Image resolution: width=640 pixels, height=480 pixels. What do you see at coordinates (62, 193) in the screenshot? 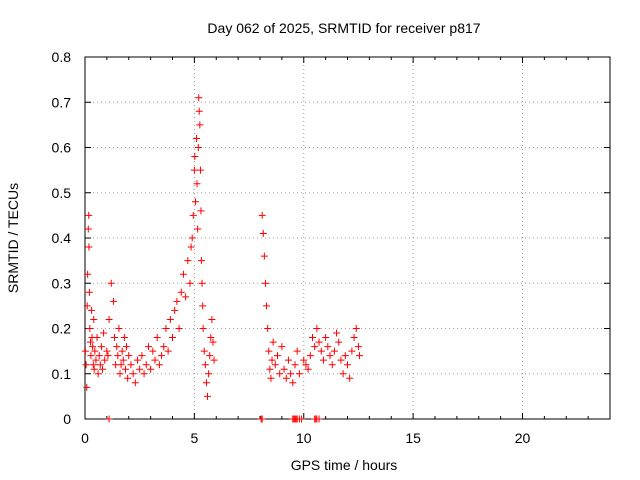
I see `y-tick-label: 0.5` at bounding box center [62, 193].